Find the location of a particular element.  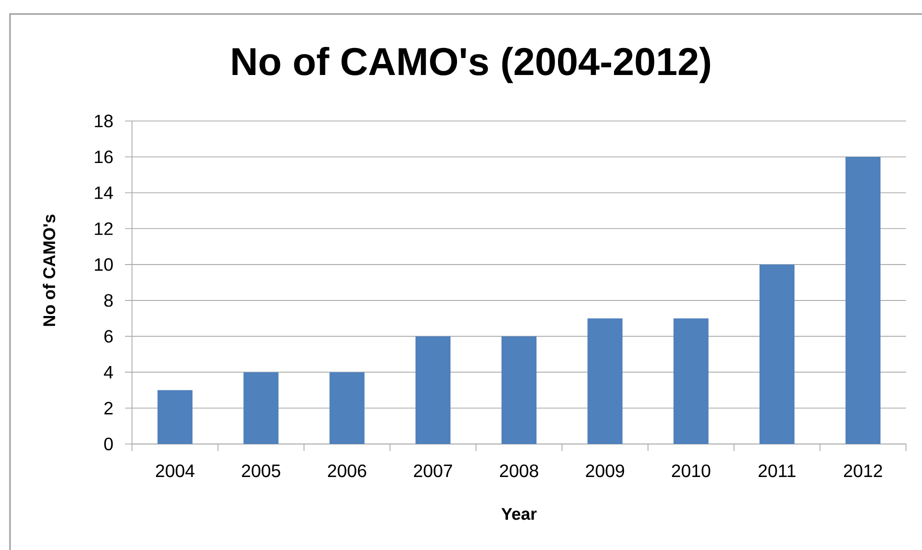

x-tick-label: 2009 is located at coordinates (605, 471).